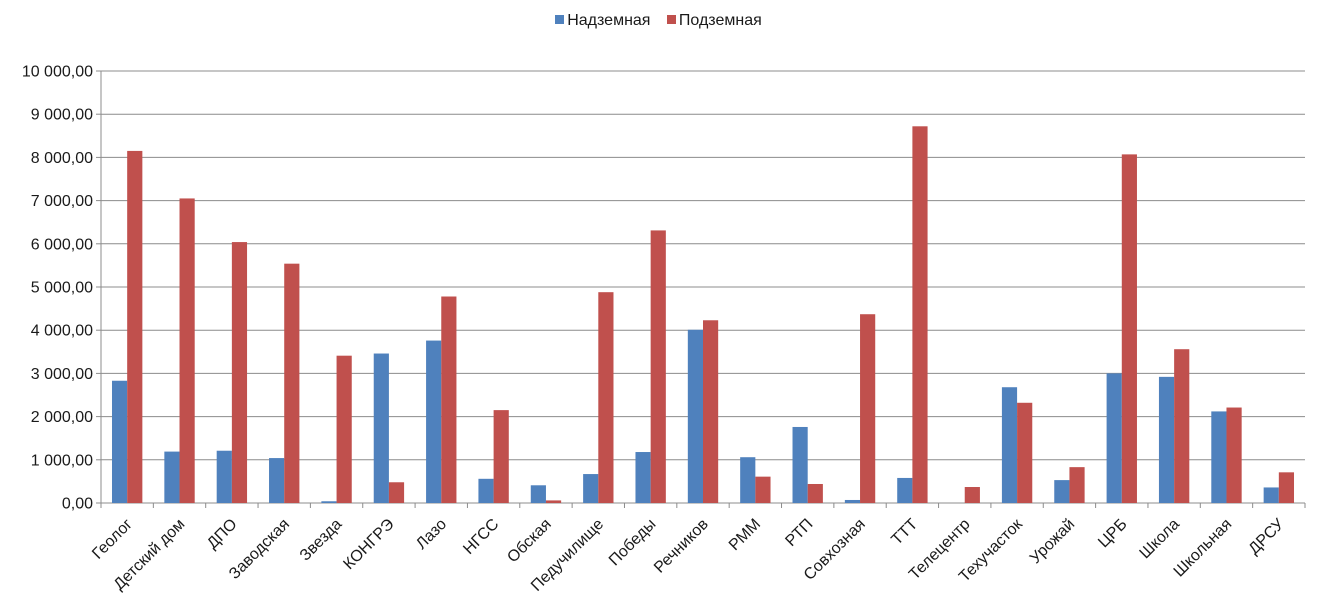  Describe the element at coordinates (431, 534) in the screenshot. I see `x-tick-label: Лазо` at that location.